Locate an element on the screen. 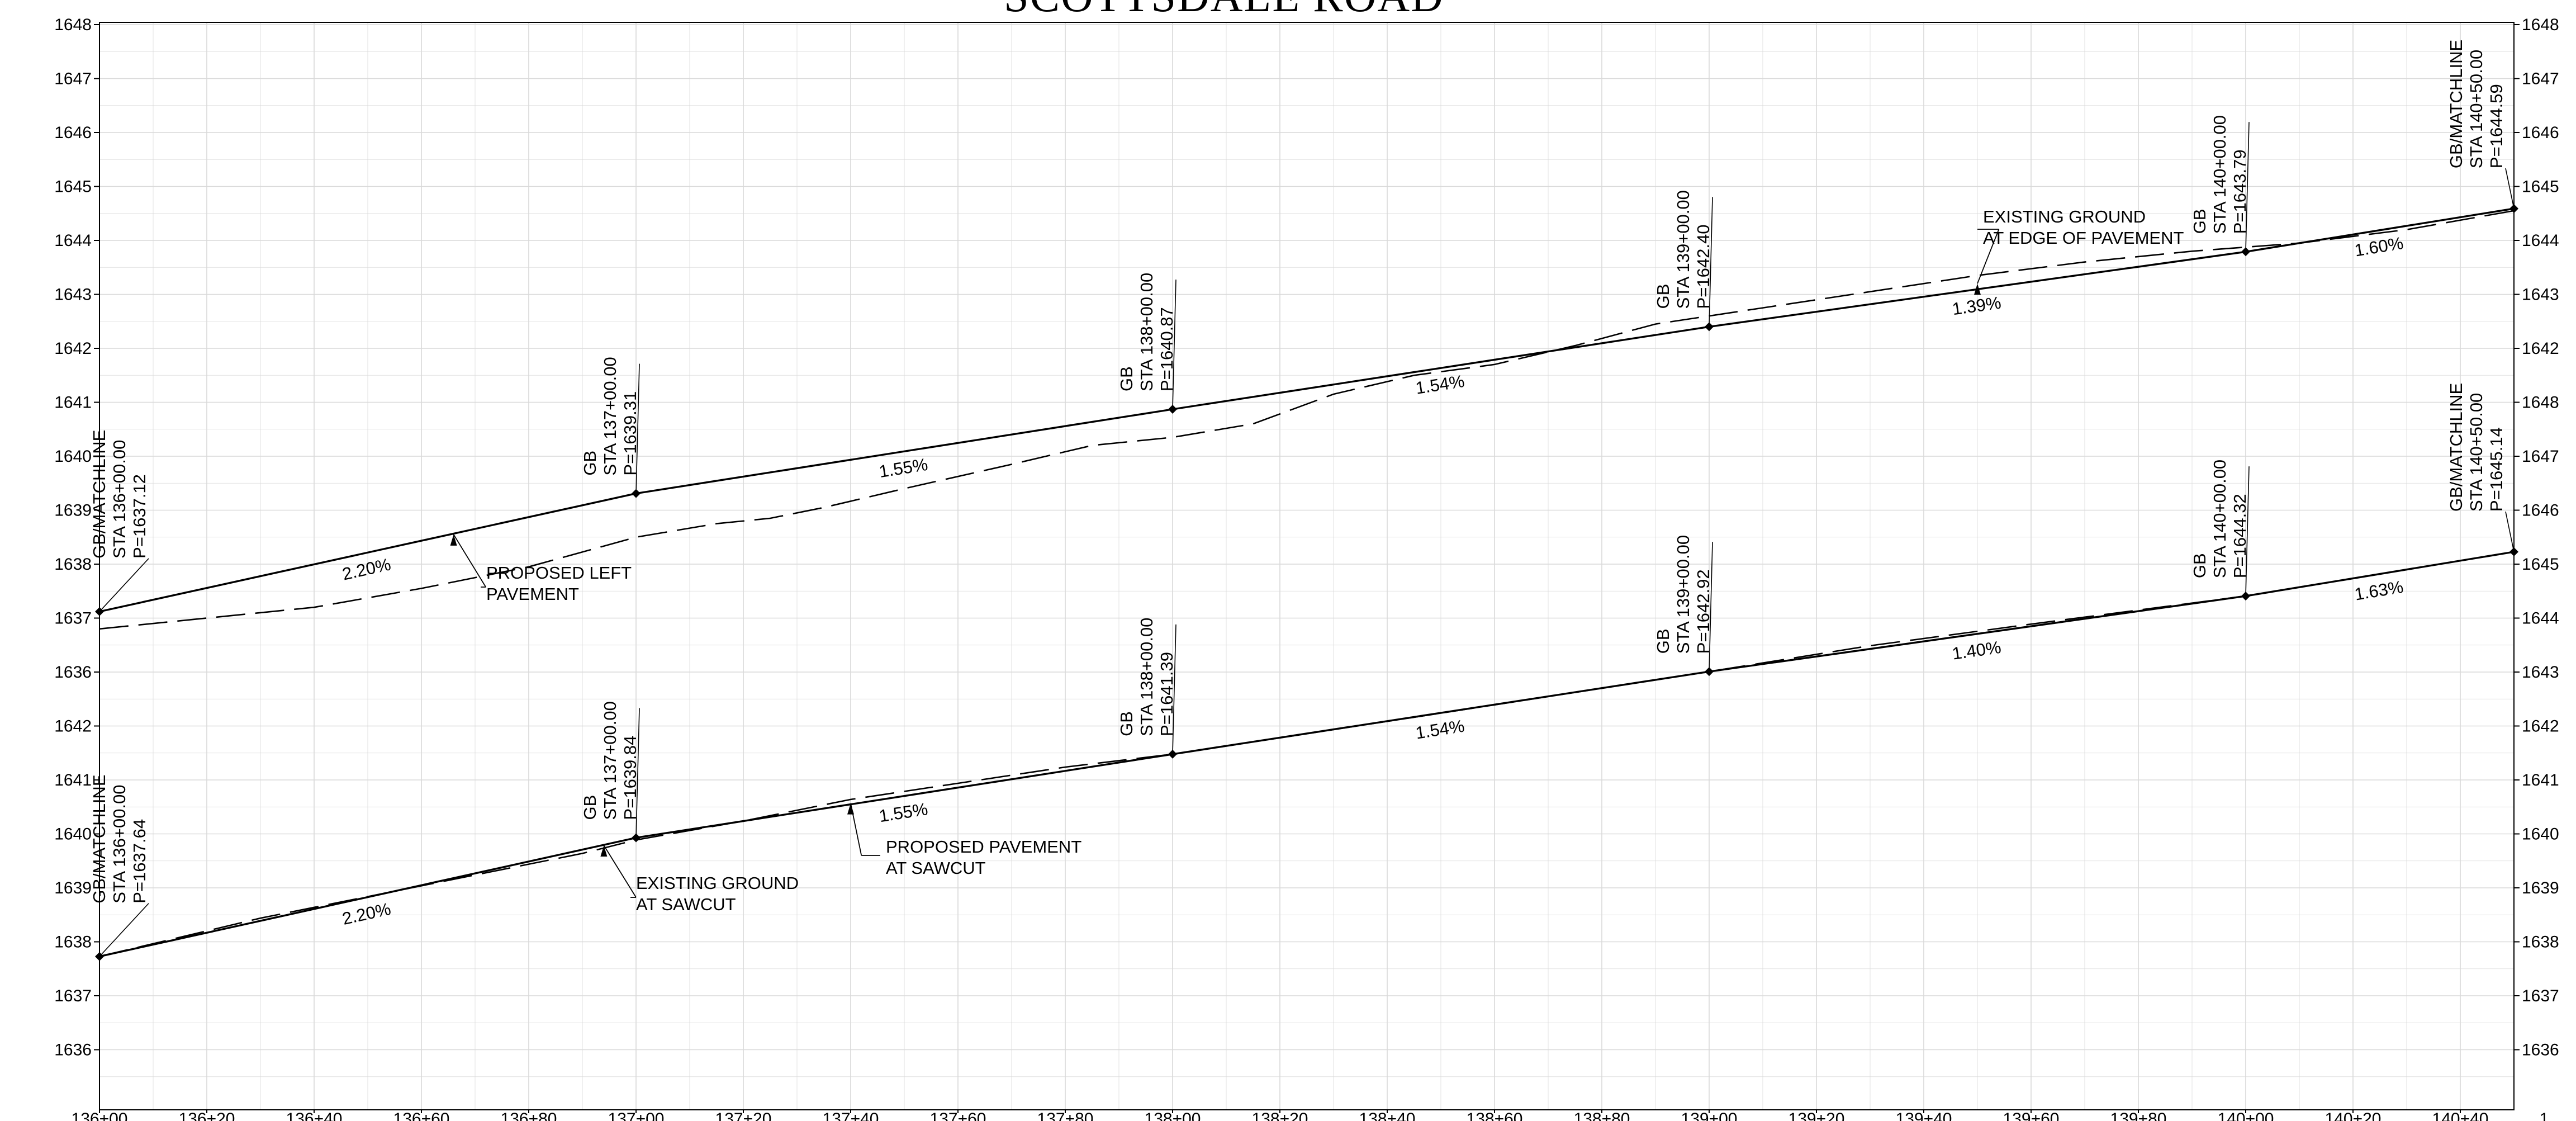 Image resolution: width=2576 pixels, height=1121 pixels. left-axis-tick-label: 1640 is located at coordinates (73, 835).